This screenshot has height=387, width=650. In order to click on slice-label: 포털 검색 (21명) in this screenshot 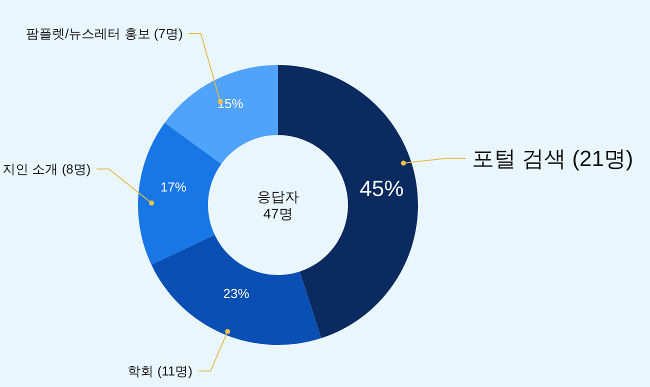, I will do `click(553, 158)`.